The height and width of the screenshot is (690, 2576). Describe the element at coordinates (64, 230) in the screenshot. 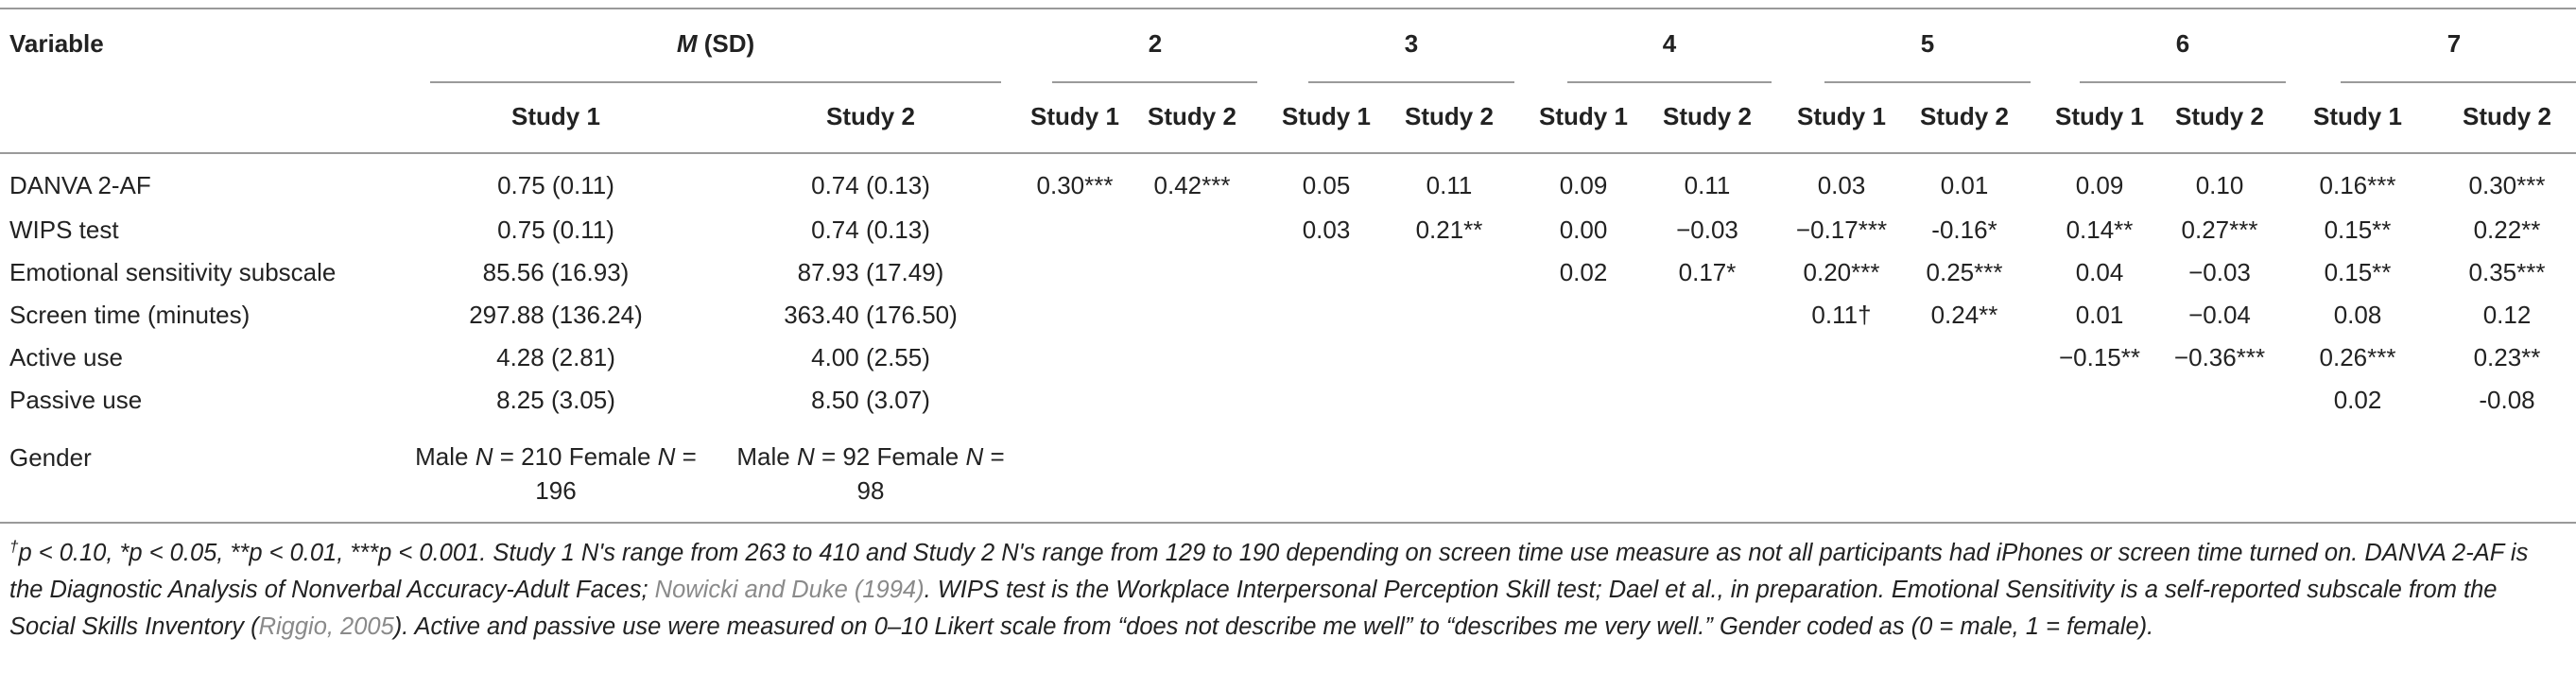

I see `row-variable: WIPS test` at that location.